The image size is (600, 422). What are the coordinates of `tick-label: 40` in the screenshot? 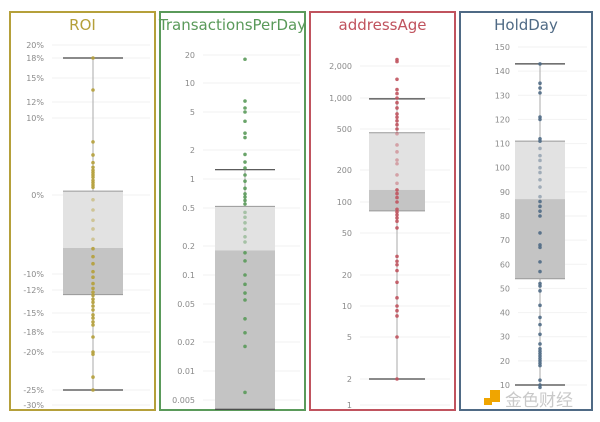 It's located at (505, 313).